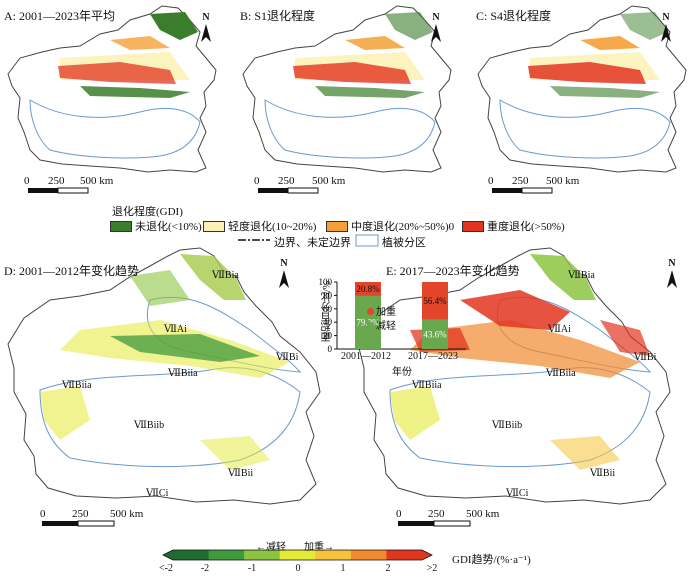 This screenshot has width=700, height=577. What do you see at coordinates (522, 190) in the screenshot?
I see `scale-bar-c` at bounding box center [522, 190].